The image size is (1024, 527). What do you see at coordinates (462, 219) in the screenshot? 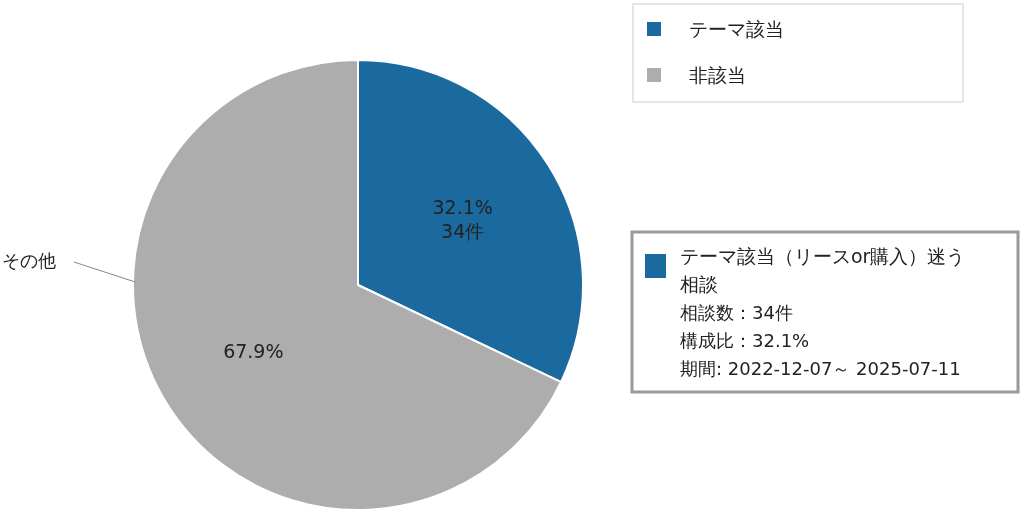
I see `data-label: 32.1% 34件` at bounding box center [462, 219].